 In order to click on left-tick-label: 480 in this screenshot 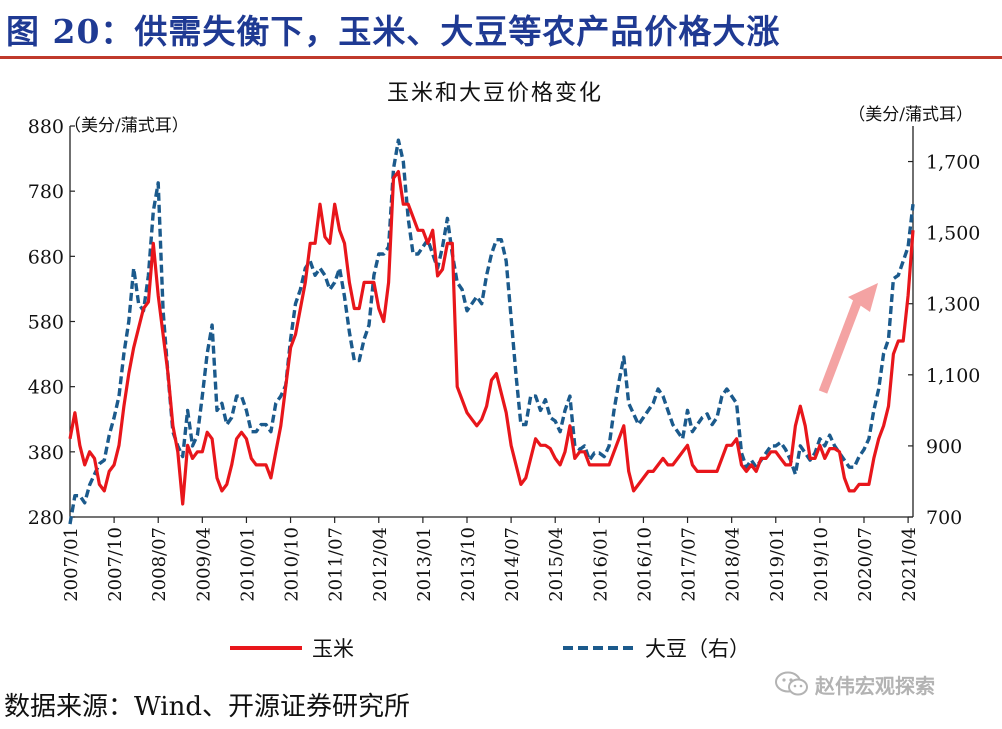, I will do `click(46, 388)`.